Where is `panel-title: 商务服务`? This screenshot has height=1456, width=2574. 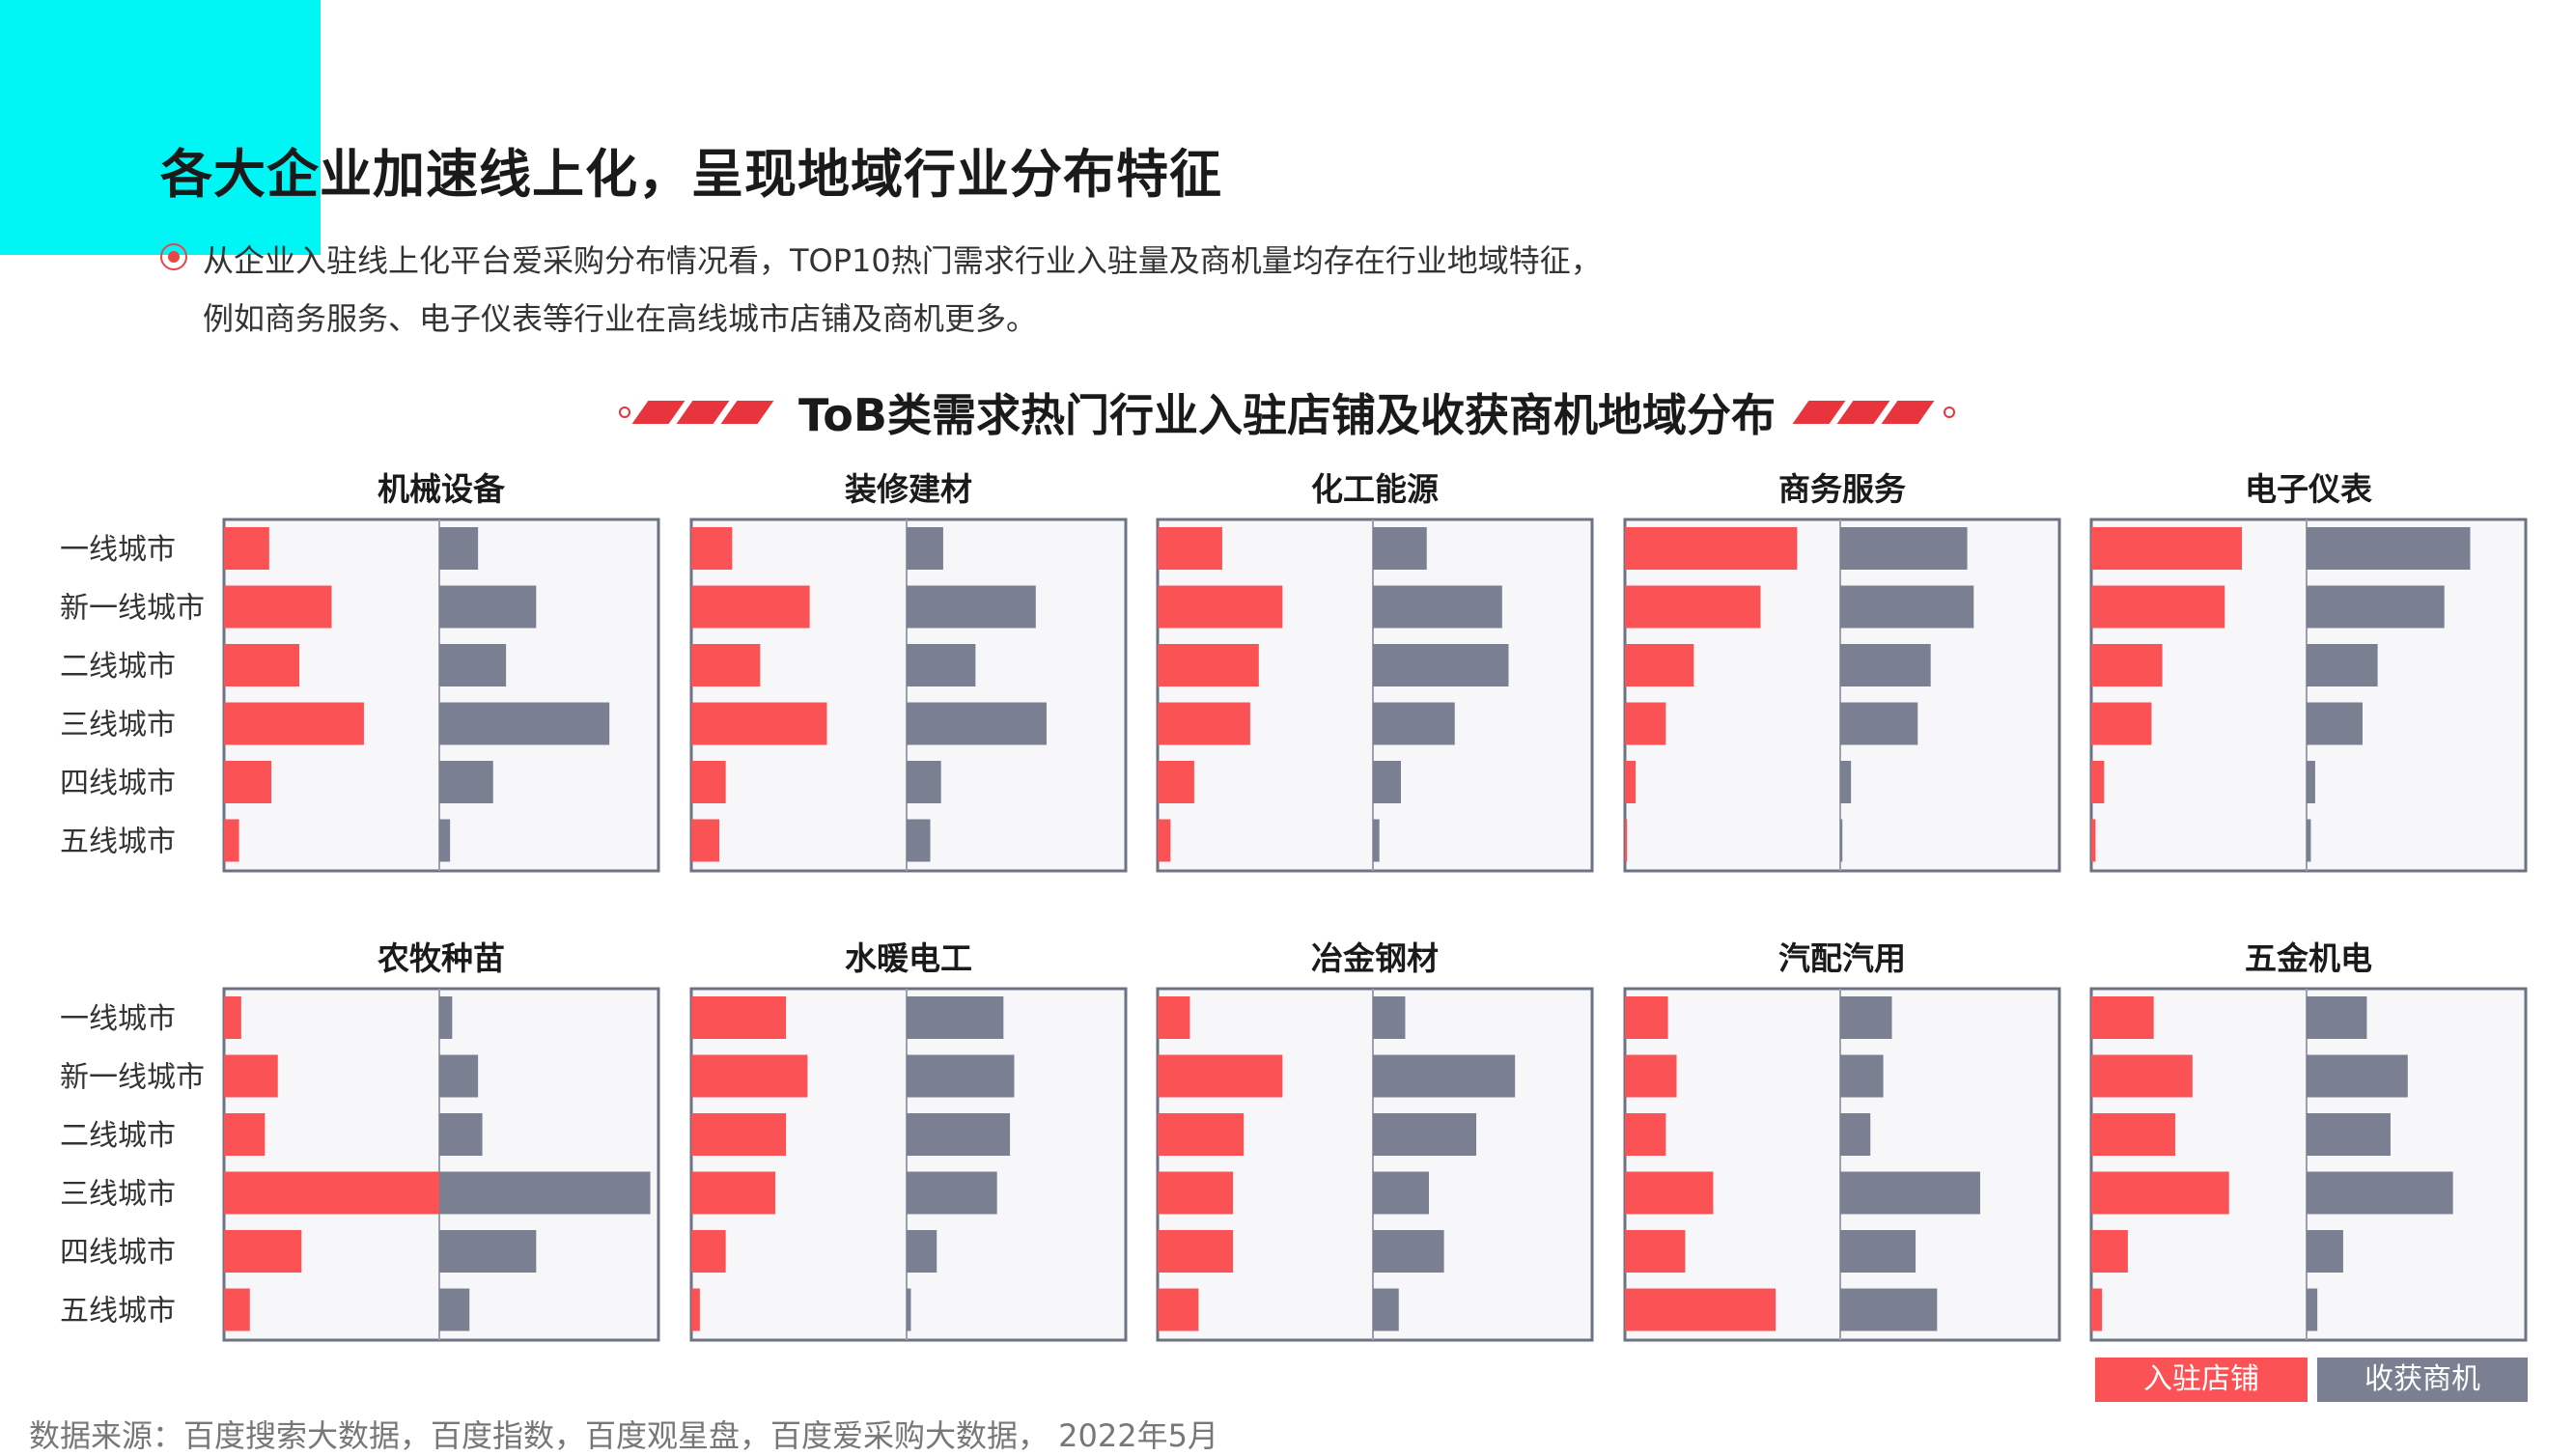 panel-title: 商务服务 is located at coordinates (1842, 489).